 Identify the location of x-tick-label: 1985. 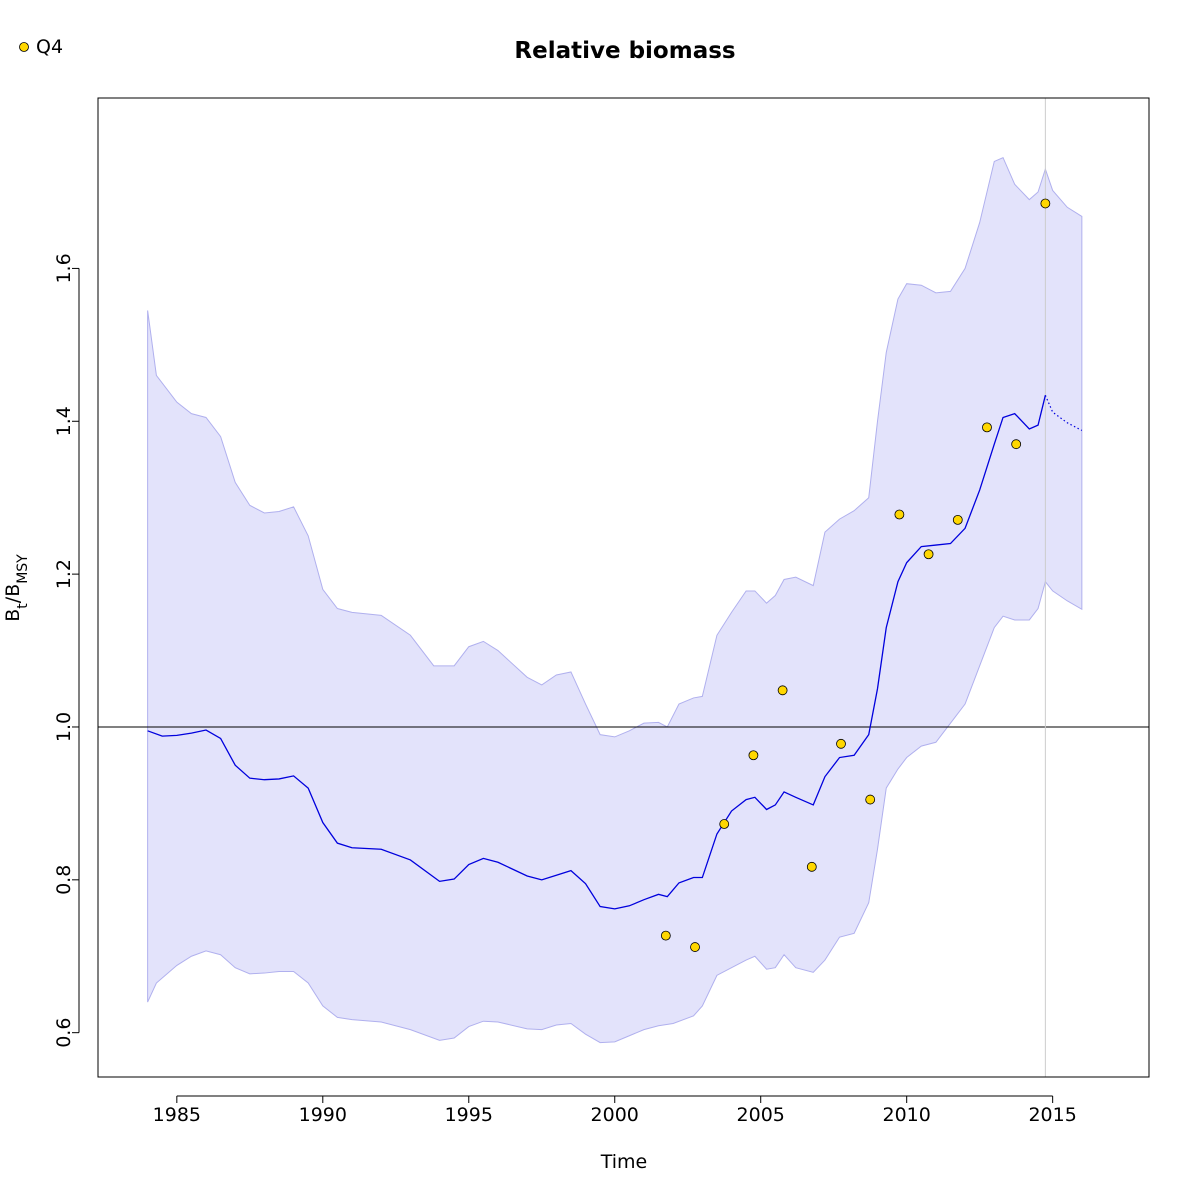
(177, 1115).